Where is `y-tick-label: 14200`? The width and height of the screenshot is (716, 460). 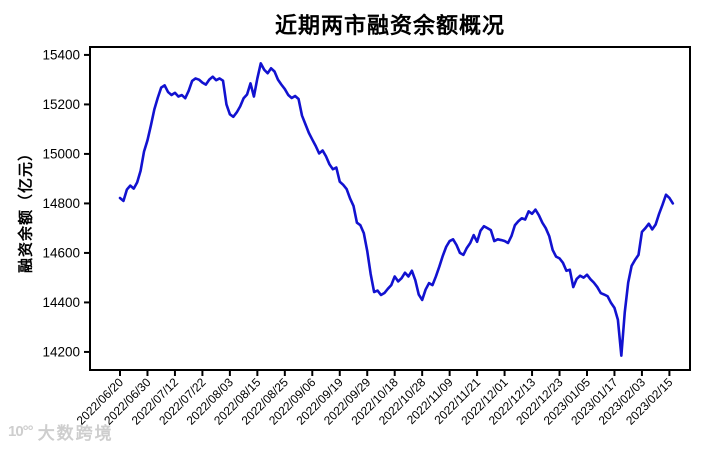 y-tick-label: 14200 is located at coordinates (61, 352).